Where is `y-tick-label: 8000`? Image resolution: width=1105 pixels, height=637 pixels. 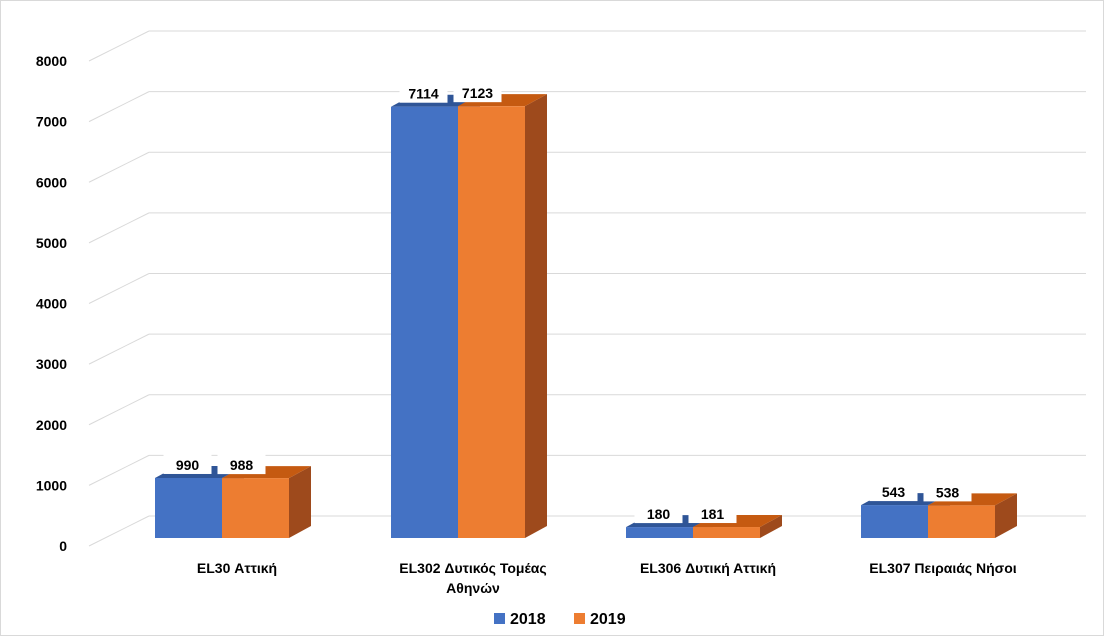 y-tick-label: 8000 is located at coordinates (51, 61).